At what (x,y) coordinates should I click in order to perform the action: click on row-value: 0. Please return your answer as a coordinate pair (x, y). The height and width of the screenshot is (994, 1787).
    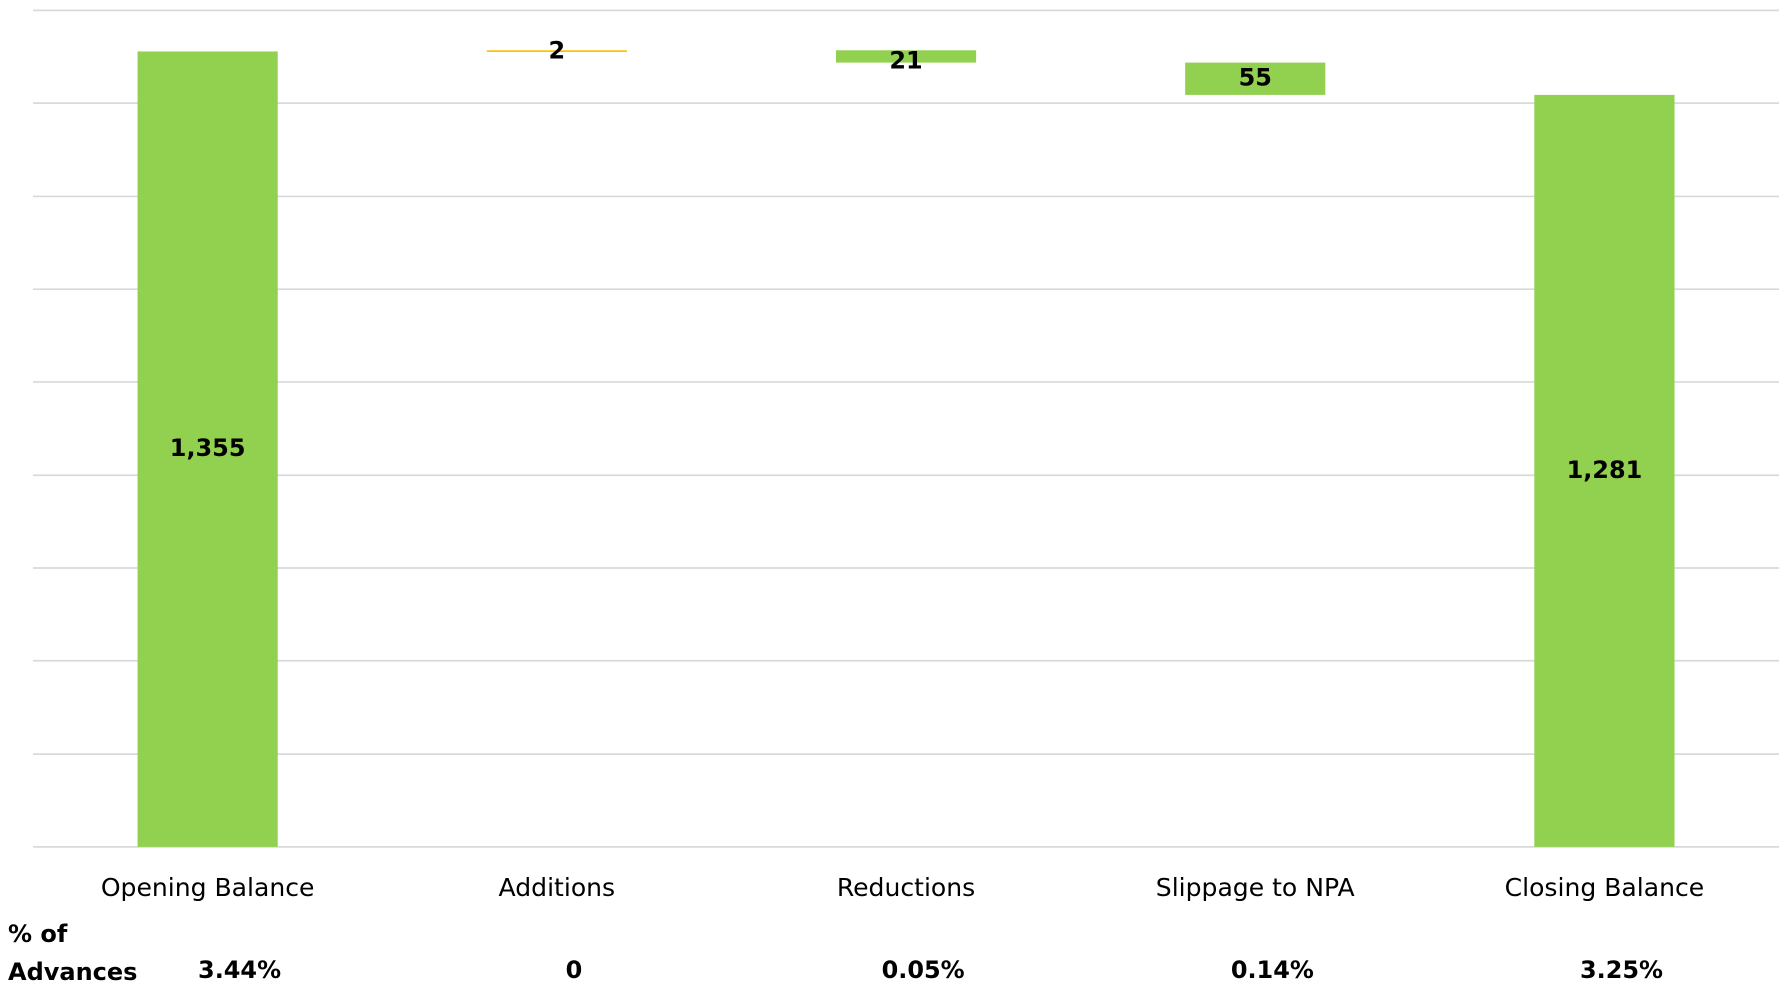
    Looking at the image, I should click on (574, 970).